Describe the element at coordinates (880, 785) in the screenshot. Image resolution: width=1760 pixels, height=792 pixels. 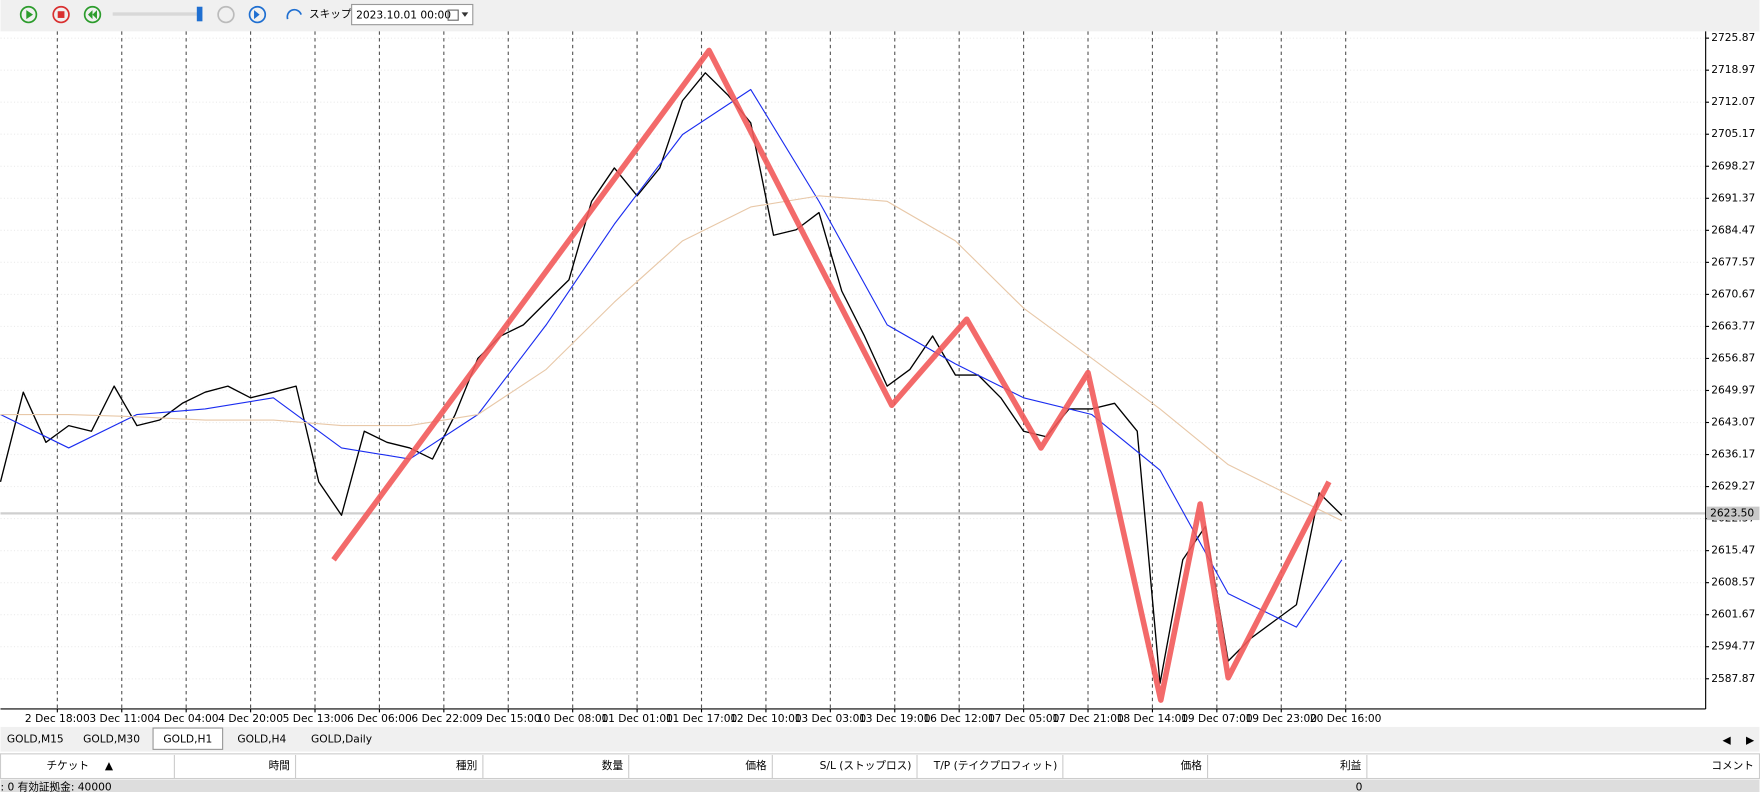
I see `footer-row` at that location.